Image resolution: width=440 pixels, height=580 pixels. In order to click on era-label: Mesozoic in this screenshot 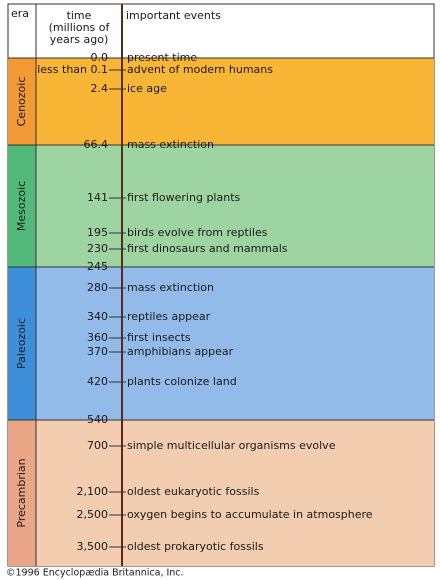, I will do `click(21, 206)`.